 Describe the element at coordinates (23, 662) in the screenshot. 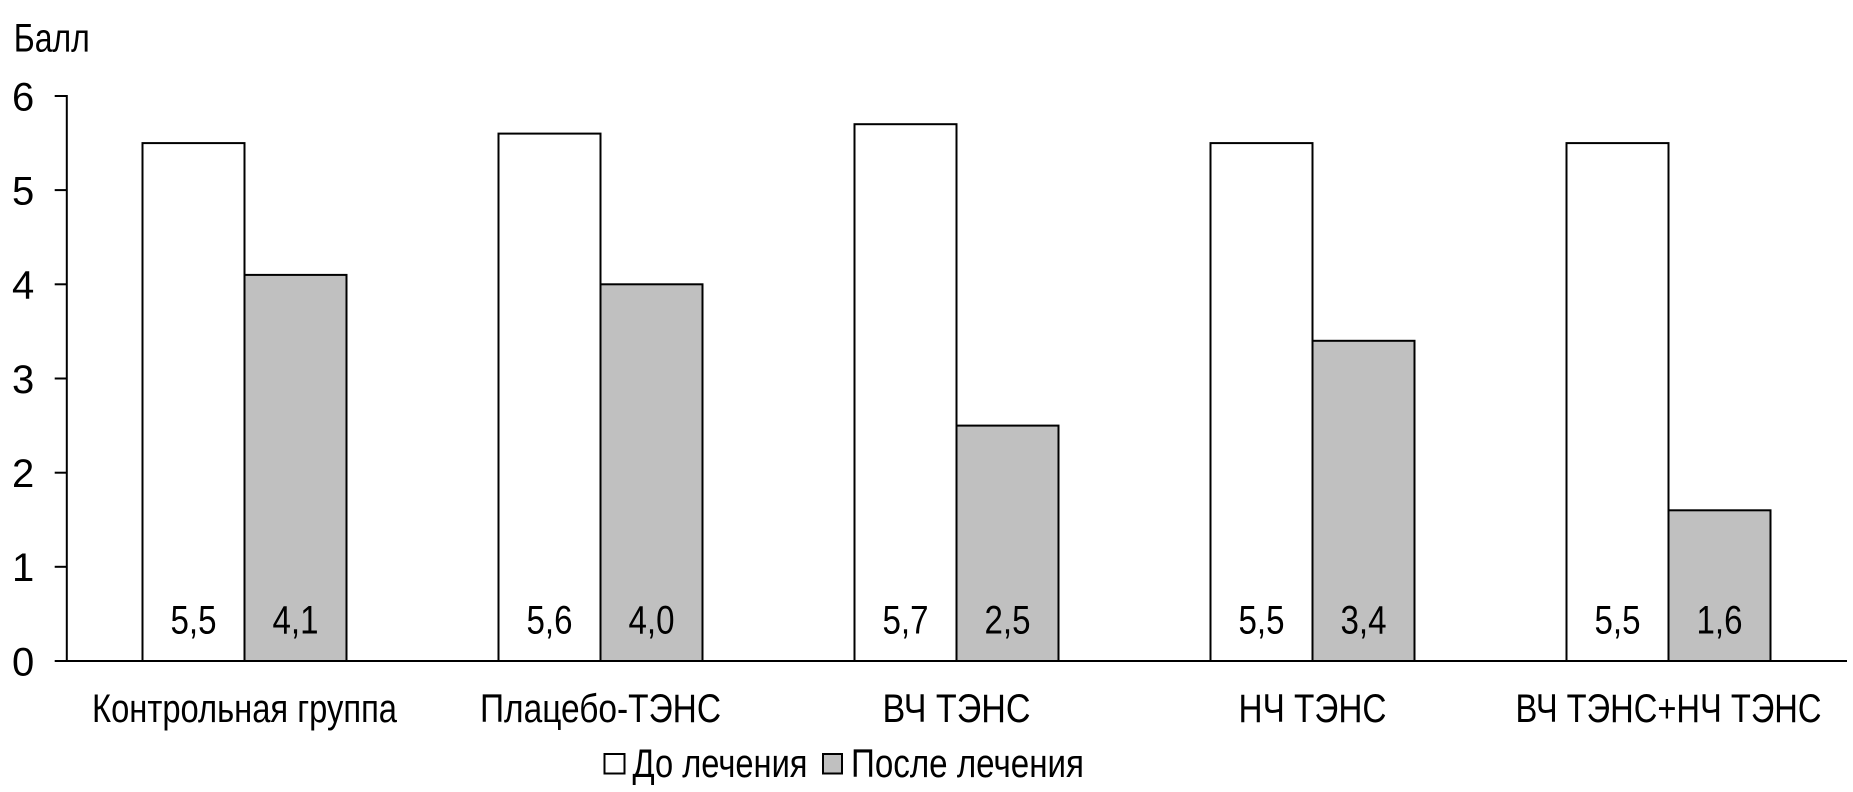

I see `svg-text: 0` at that location.